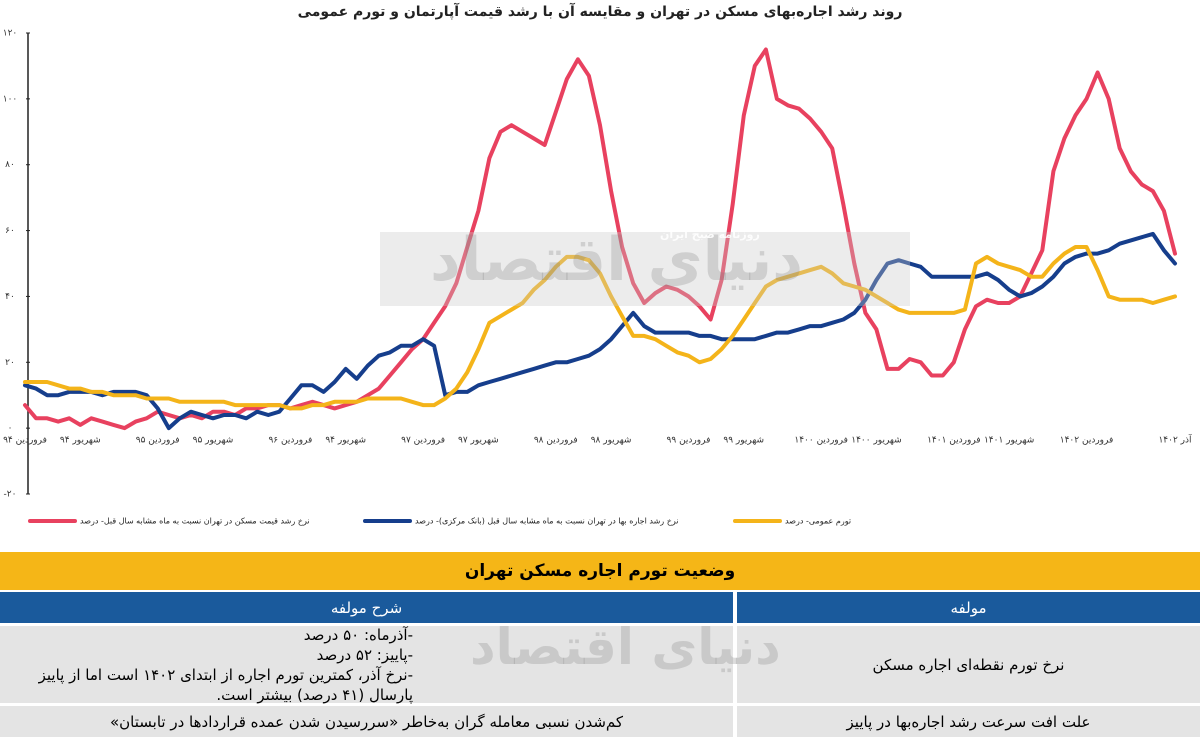  Describe the element at coordinates (876, 441) in the screenshot. I see `x-tick-label: شهریور ۱۴۰۰` at that location.